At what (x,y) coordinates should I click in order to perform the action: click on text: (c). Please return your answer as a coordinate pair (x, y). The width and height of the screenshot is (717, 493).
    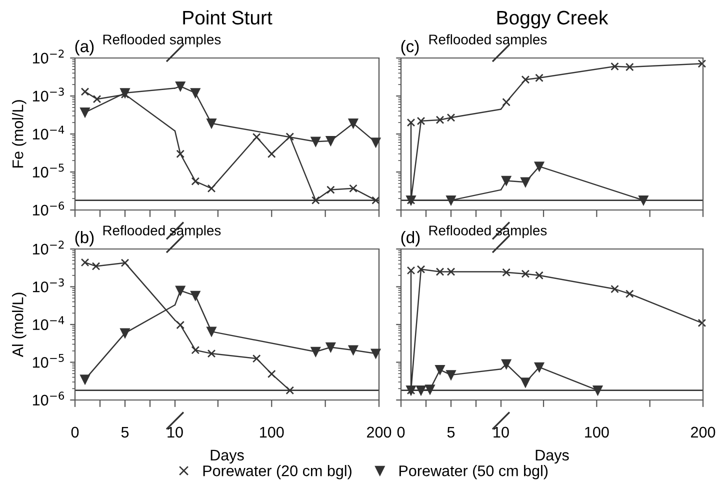
    Looking at the image, I should click on (410, 48).